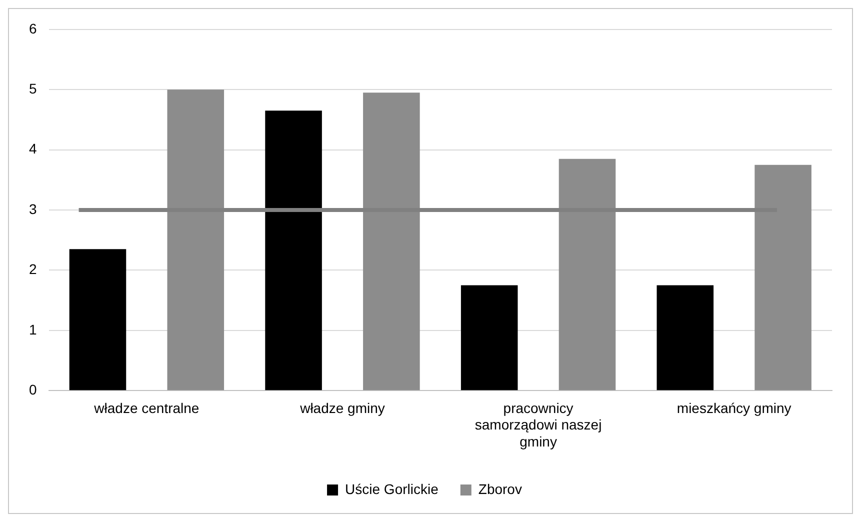 The width and height of the screenshot is (863, 524). What do you see at coordinates (538, 425) in the screenshot?
I see `x-tick-label: pracownicy samorządowi naszej gminy` at bounding box center [538, 425].